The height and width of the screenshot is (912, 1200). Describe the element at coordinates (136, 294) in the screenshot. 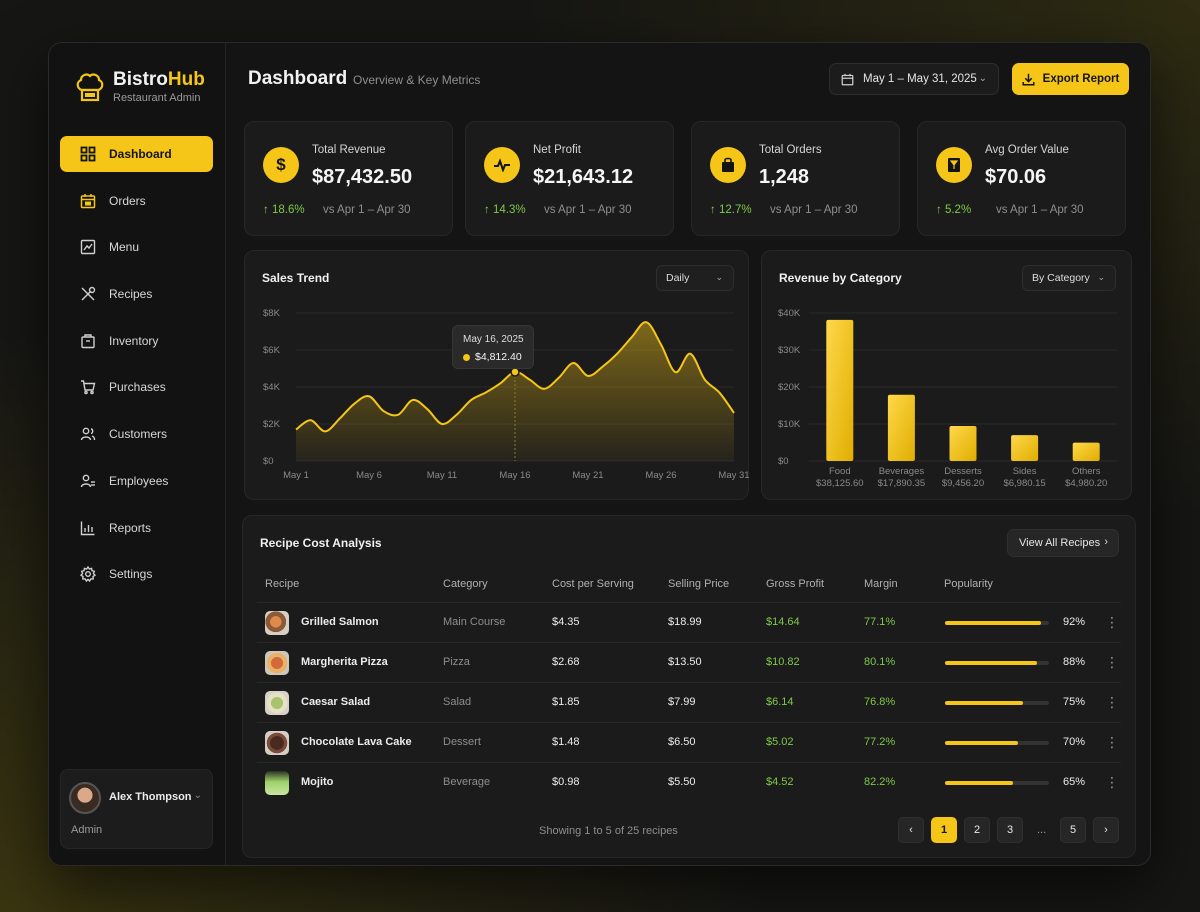

I see `sidebar-item-recipes: Recipes` at that location.